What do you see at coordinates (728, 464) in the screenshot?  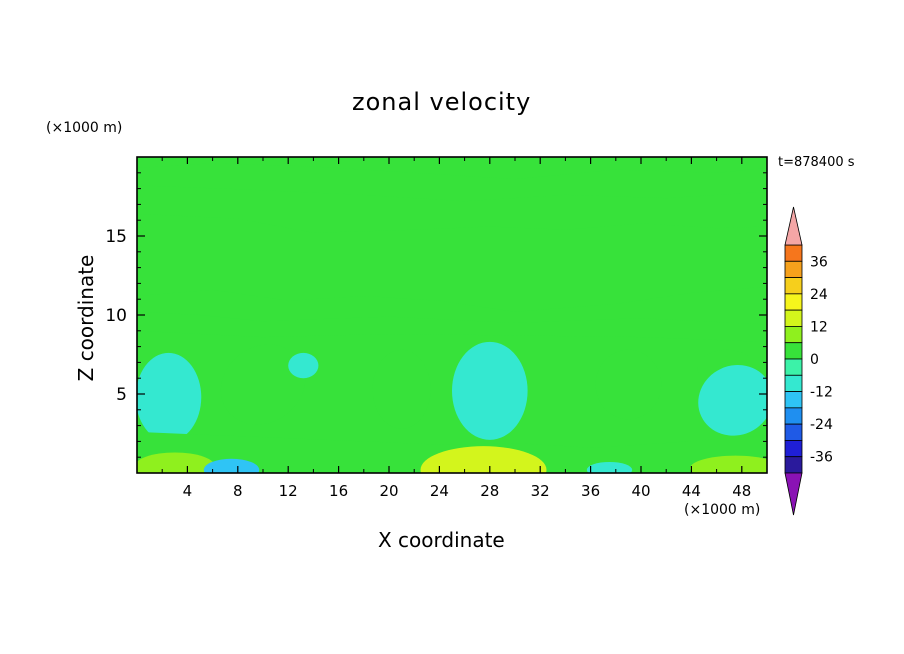 I see `surface-jet-east` at bounding box center [728, 464].